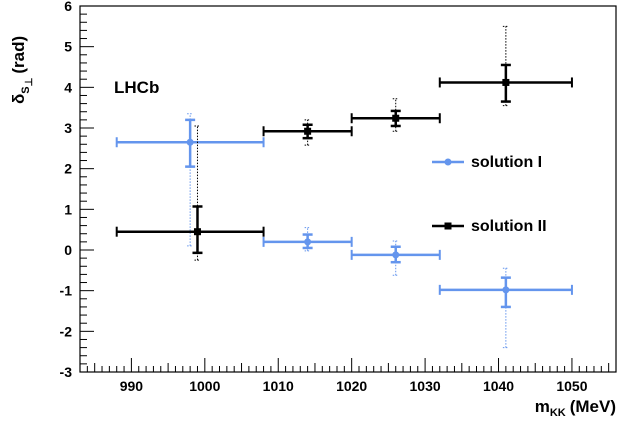 The image size is (631, 421). I want to click on legend-solution-i-label: solution I, so click(506, 162).